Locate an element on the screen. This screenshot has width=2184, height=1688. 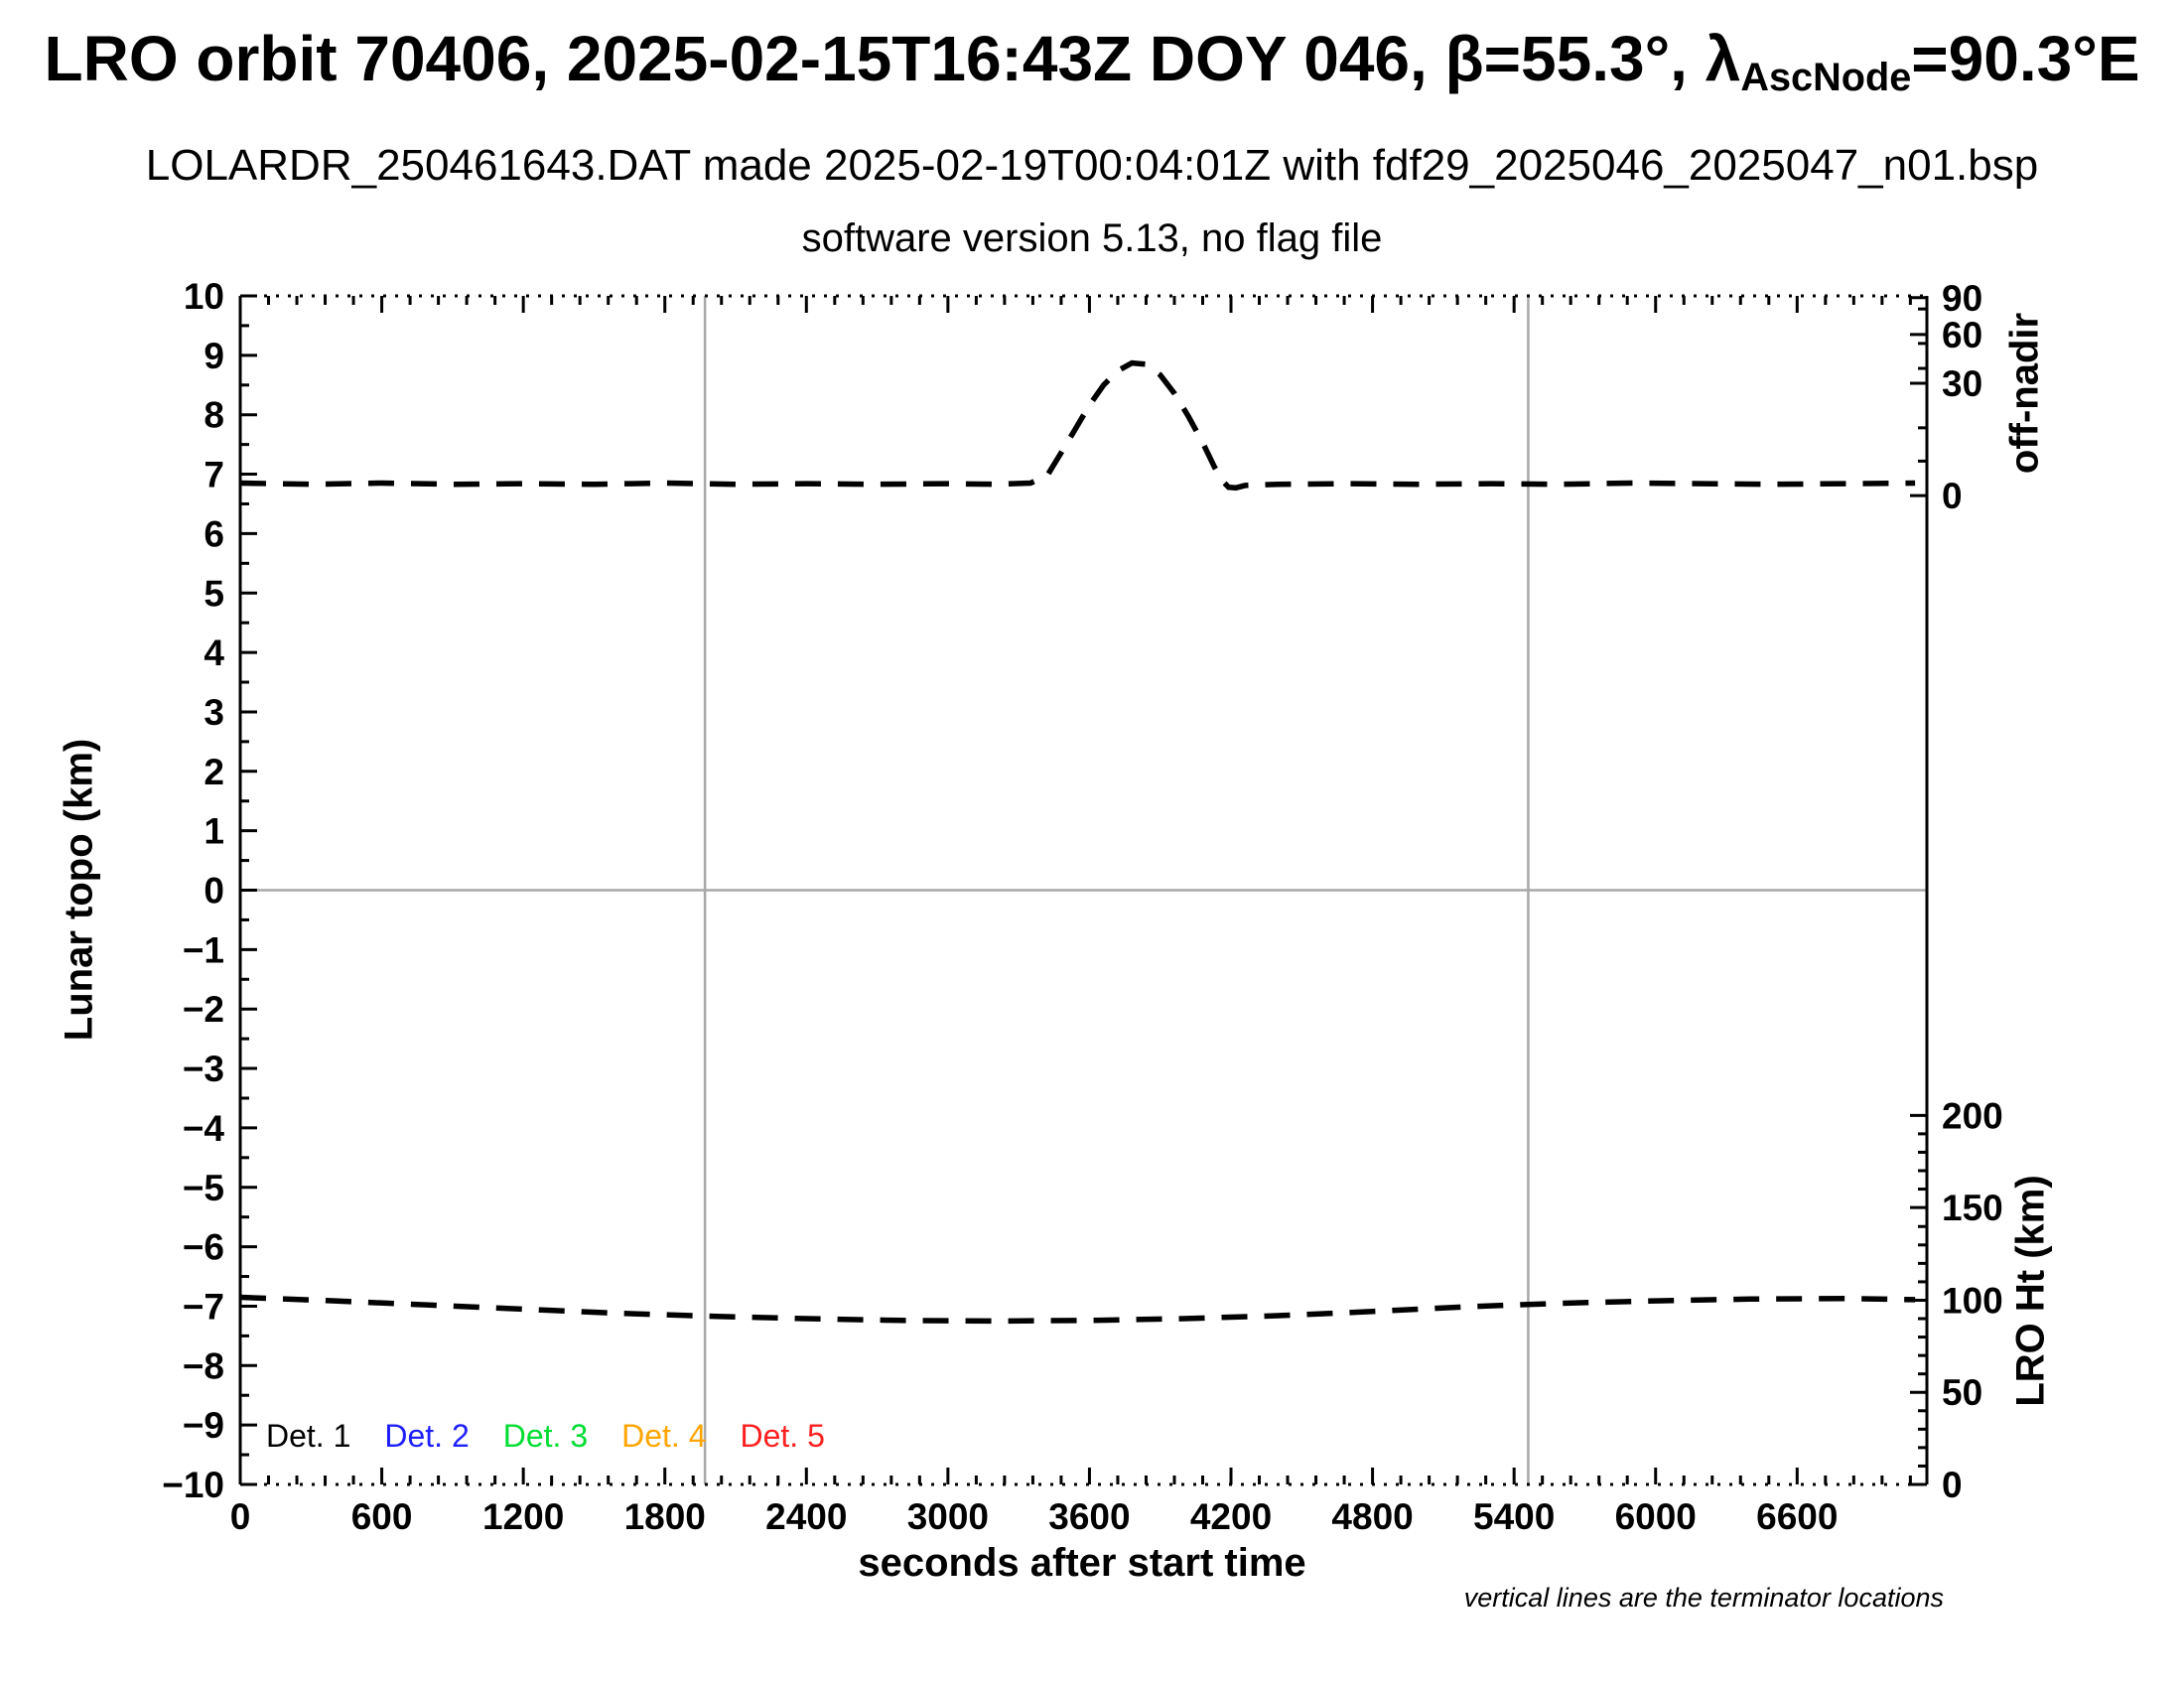
left-tick-label: −1 is located at coordinates (203, 949).